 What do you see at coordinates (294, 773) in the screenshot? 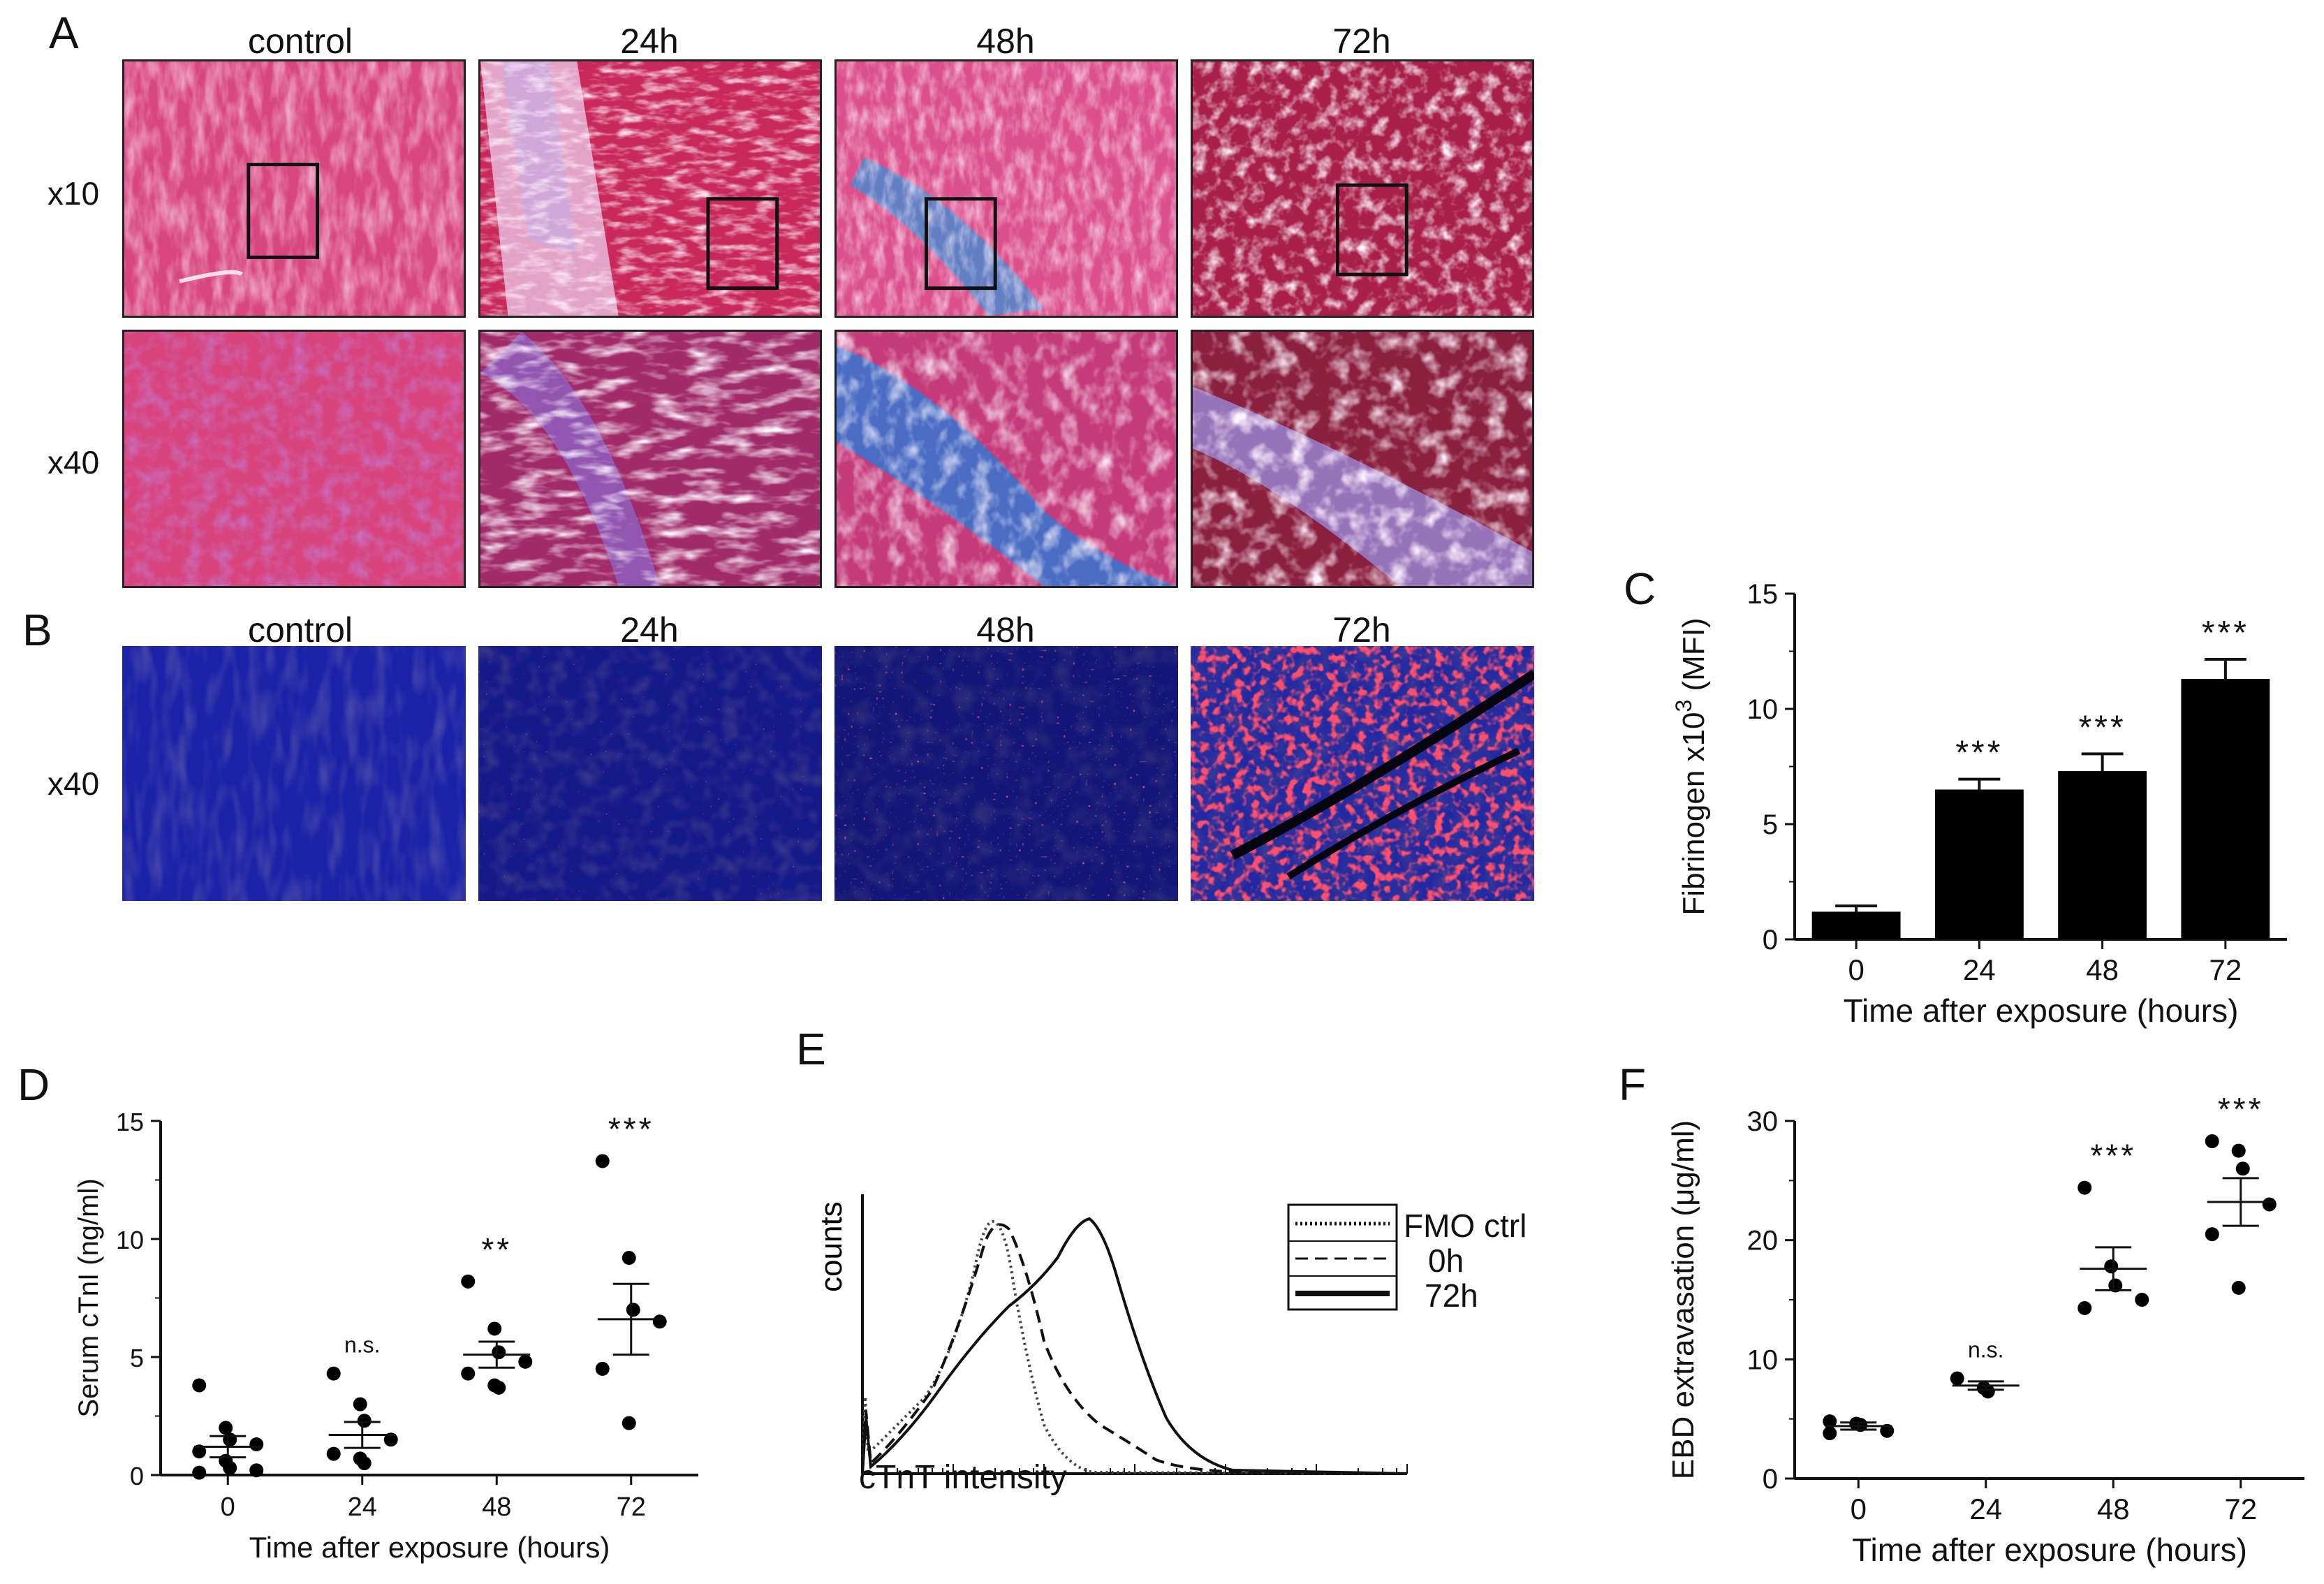
I see `fluorescence-b-control` at bounding box center [294, 773].